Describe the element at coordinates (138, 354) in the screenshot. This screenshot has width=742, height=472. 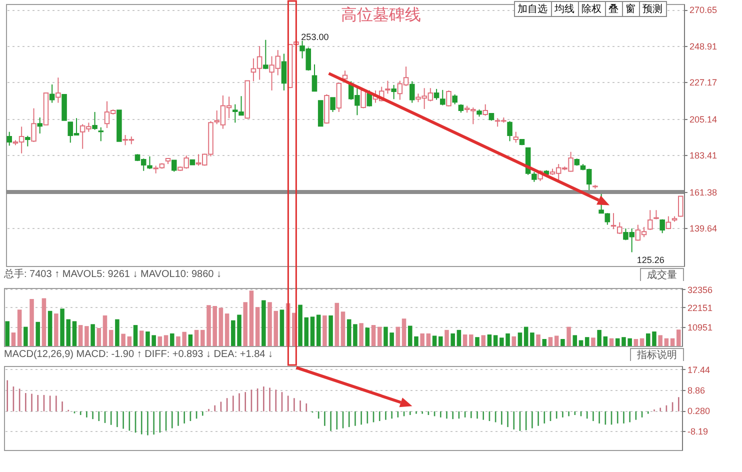
I see `text: MACD(12,26,9) MACD: -1.90 ↑ DIFF: +0.893 ↓ DEA: +1.84 ↓` at that location.